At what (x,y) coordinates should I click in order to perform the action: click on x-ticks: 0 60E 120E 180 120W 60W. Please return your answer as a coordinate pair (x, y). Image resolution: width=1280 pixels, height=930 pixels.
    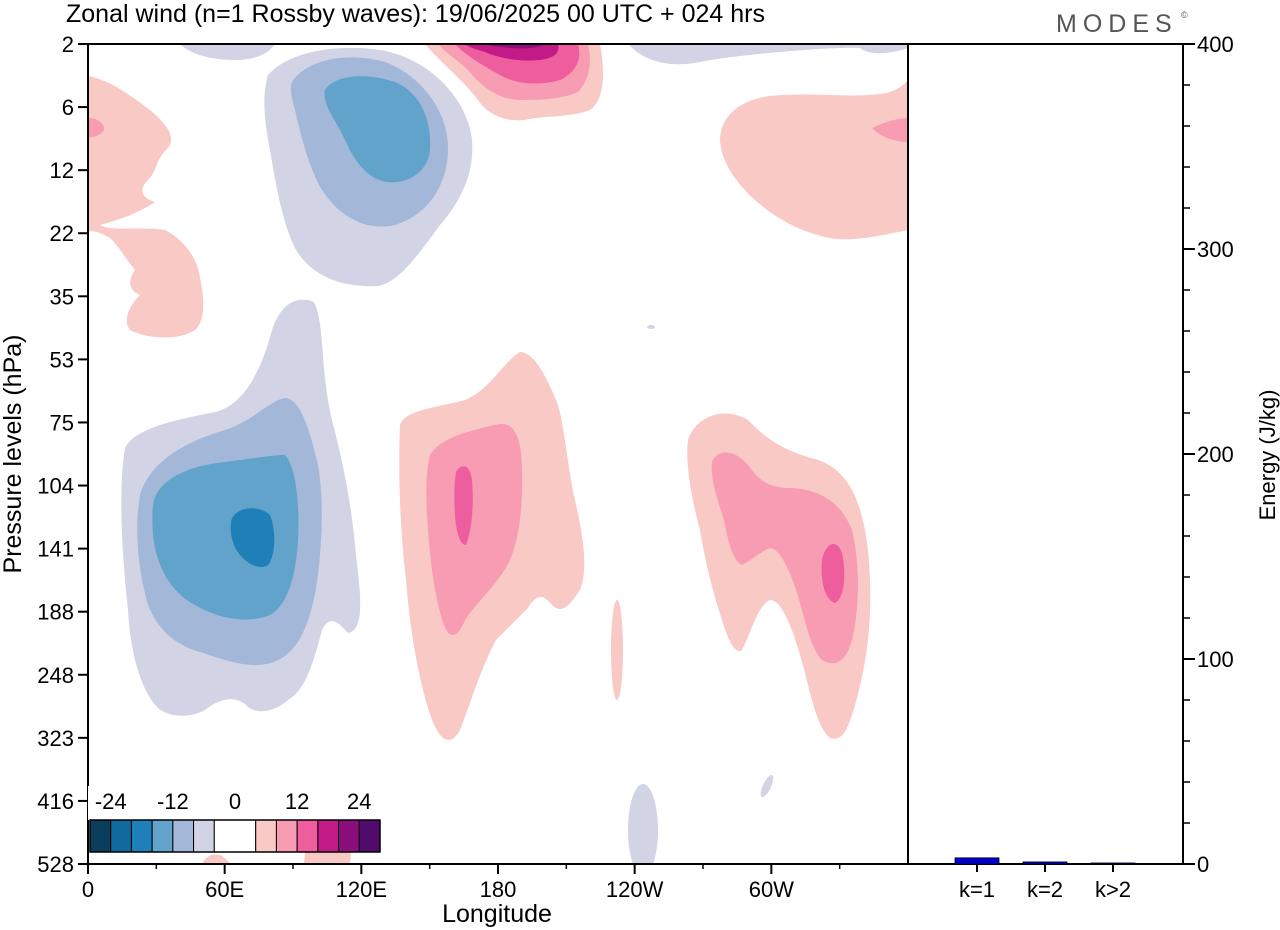
    Looking at the image, I should click on (461, 883).